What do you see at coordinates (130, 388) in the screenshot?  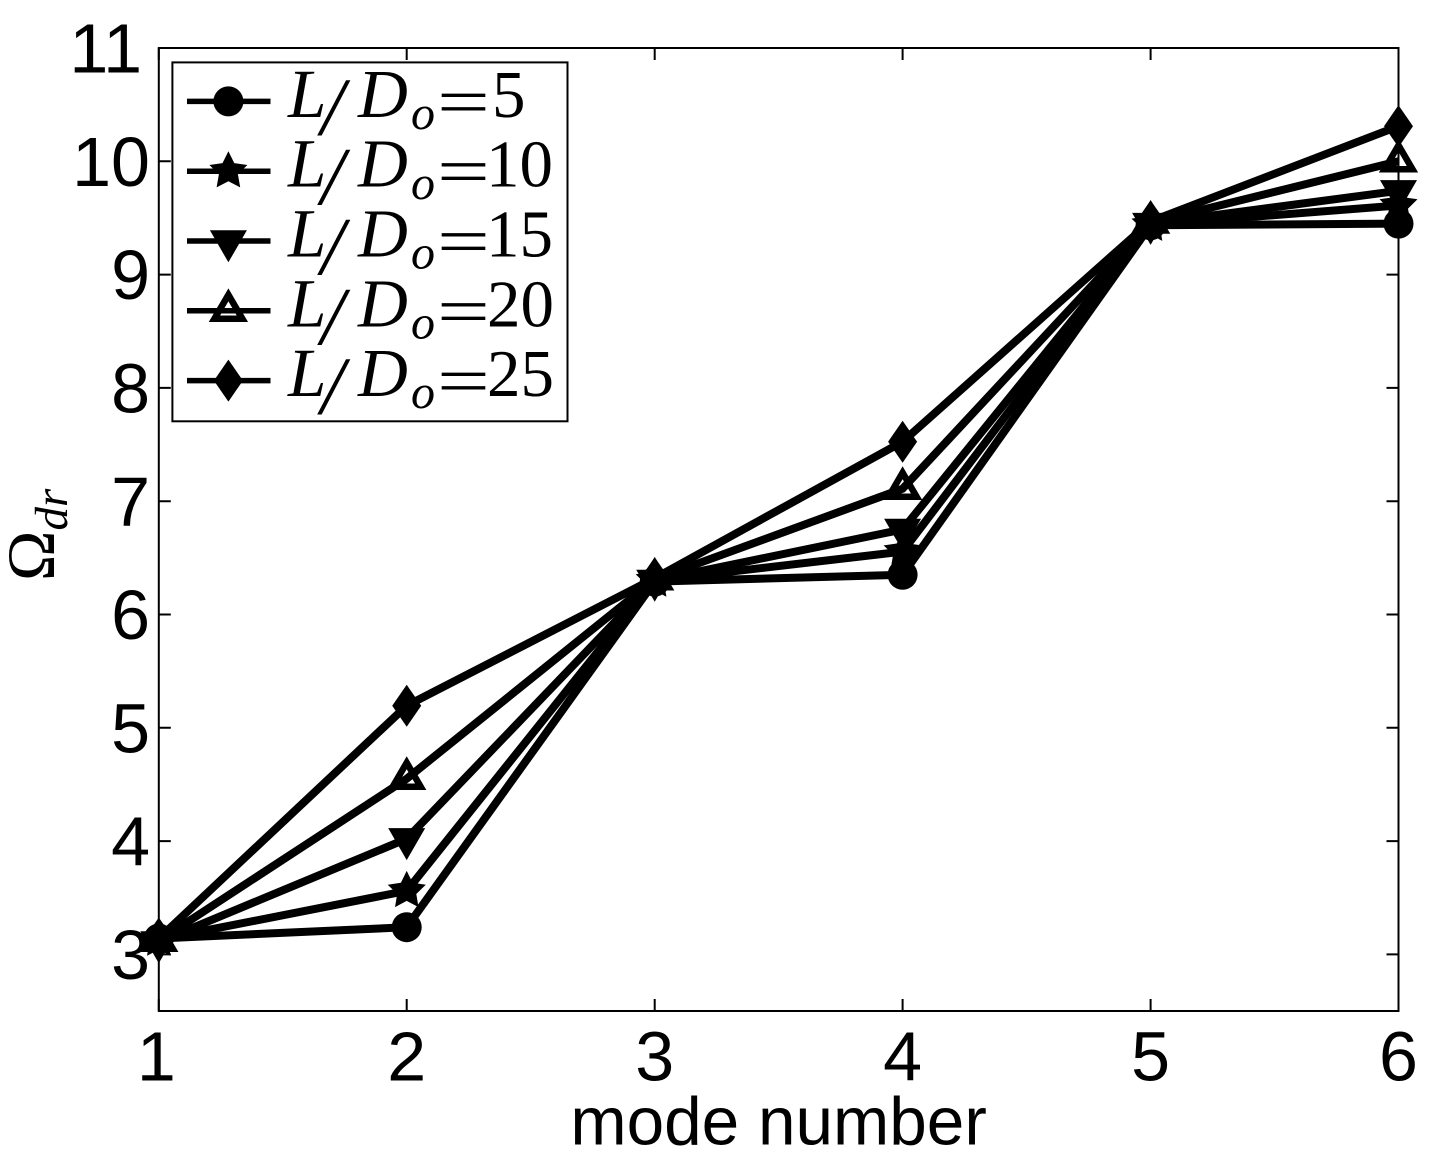 I see `svg-text: 8` at bounding box center [130, 388].